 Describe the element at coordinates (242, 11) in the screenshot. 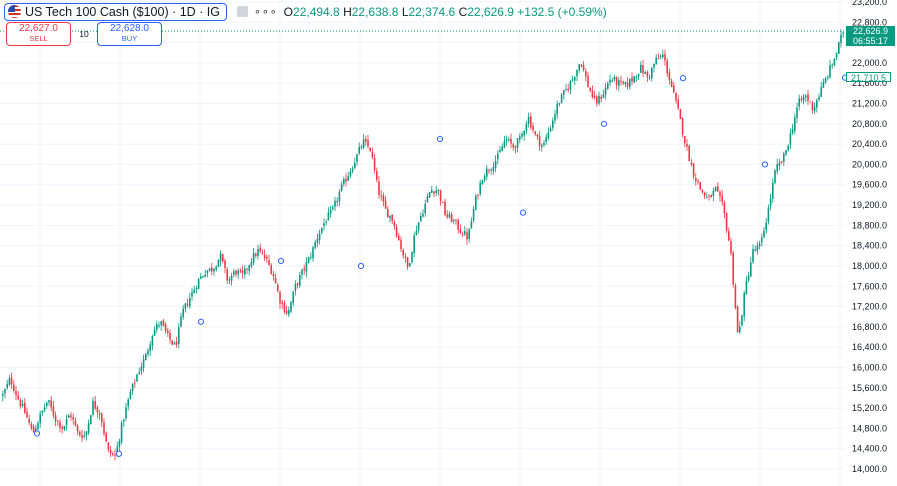

I see `series-visibility-icon` at that location.